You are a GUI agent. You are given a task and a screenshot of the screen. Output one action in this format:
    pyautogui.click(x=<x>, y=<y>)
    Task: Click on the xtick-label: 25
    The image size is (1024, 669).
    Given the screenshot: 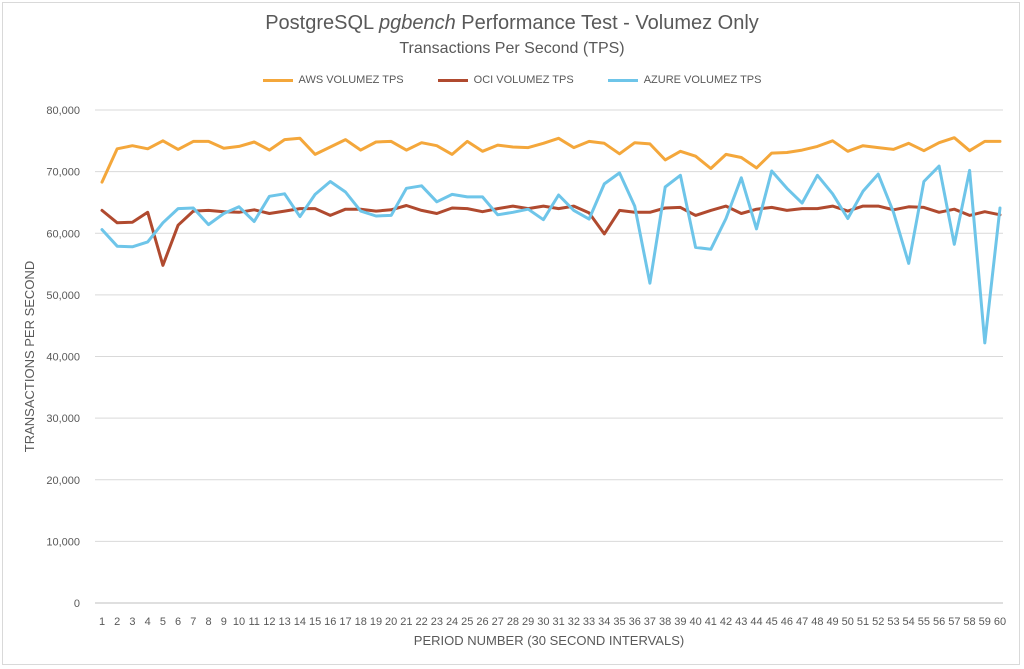 What is the action you would take?
    pyautogui.click(x=467, y=622)
    